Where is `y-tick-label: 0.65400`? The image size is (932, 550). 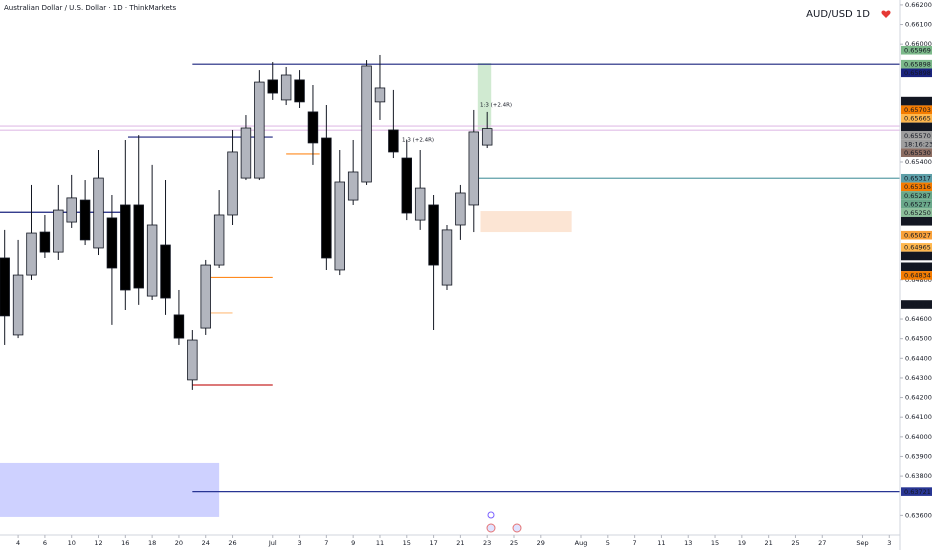
y-tick-label: 0.65400 is located at coordinates (918, 162).